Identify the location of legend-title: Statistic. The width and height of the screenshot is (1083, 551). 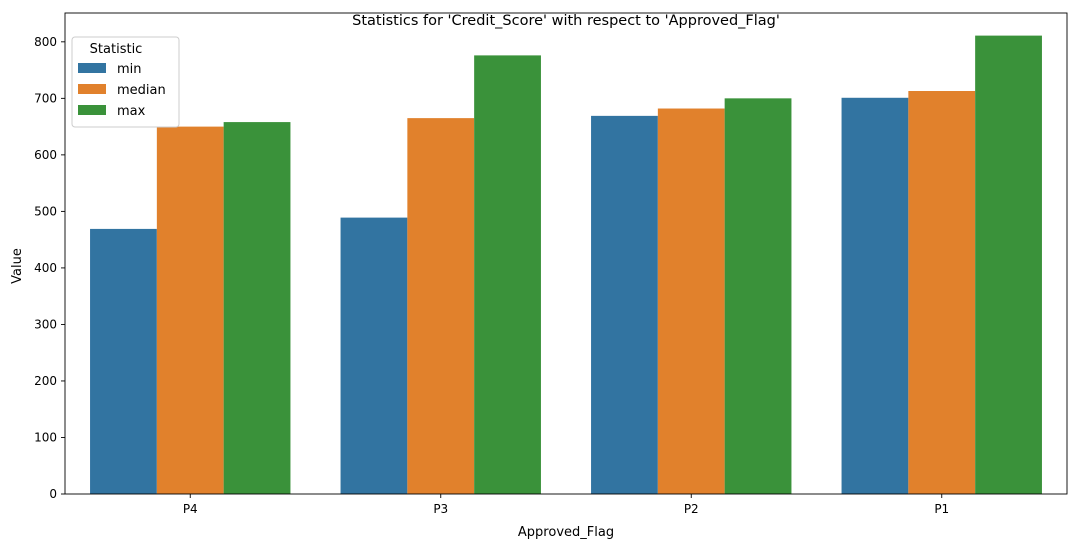
(116, 49).